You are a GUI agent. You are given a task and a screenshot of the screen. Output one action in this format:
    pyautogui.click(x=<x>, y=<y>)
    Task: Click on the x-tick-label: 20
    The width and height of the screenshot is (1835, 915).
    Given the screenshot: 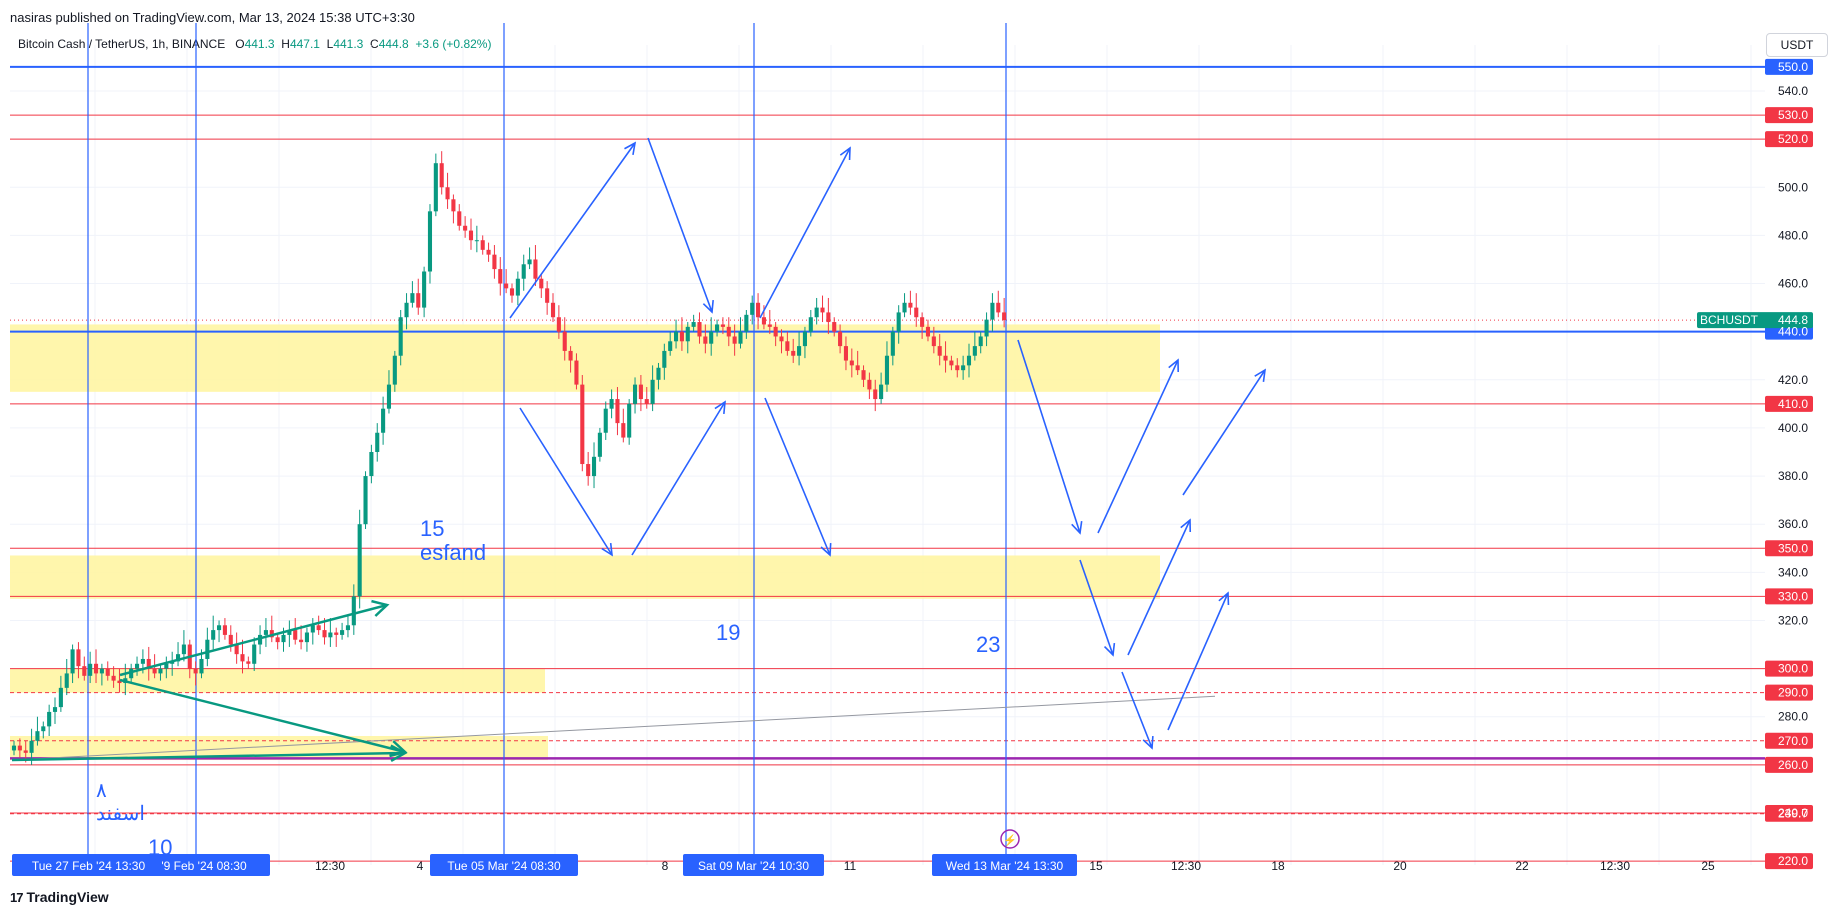 What is the action you would take?
    pyautogui.click(x=1400, y=866)
    